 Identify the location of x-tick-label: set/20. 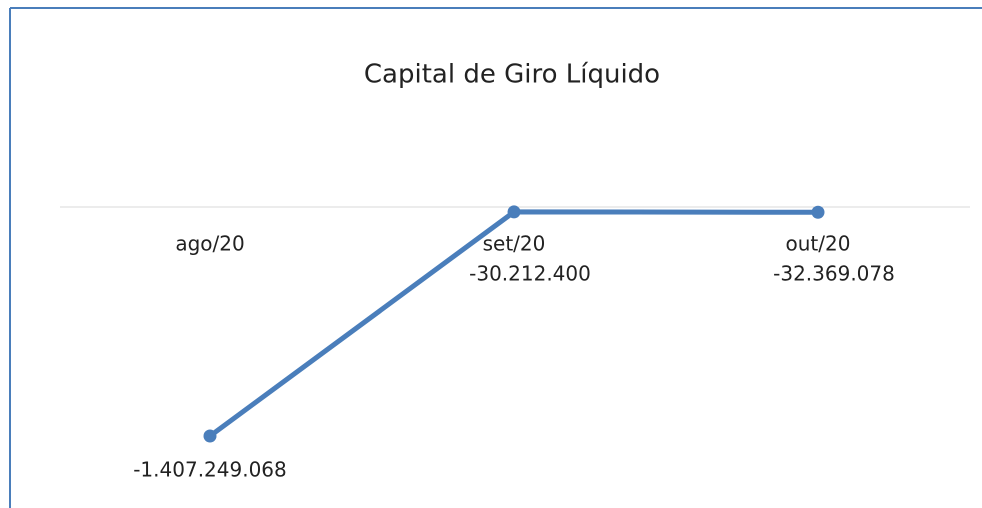
(514, 244).